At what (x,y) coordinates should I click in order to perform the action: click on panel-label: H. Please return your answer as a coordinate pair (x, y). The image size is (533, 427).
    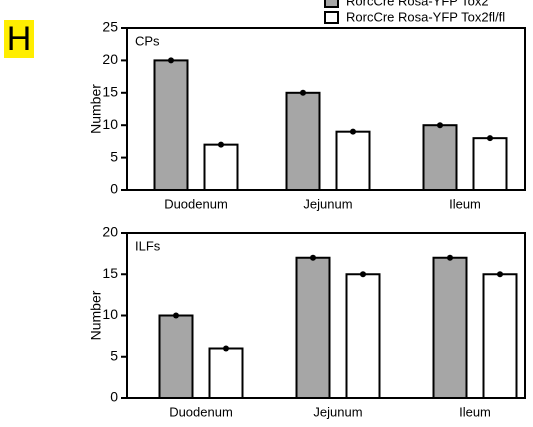
    Looking at the image, I should click on (19, 39).